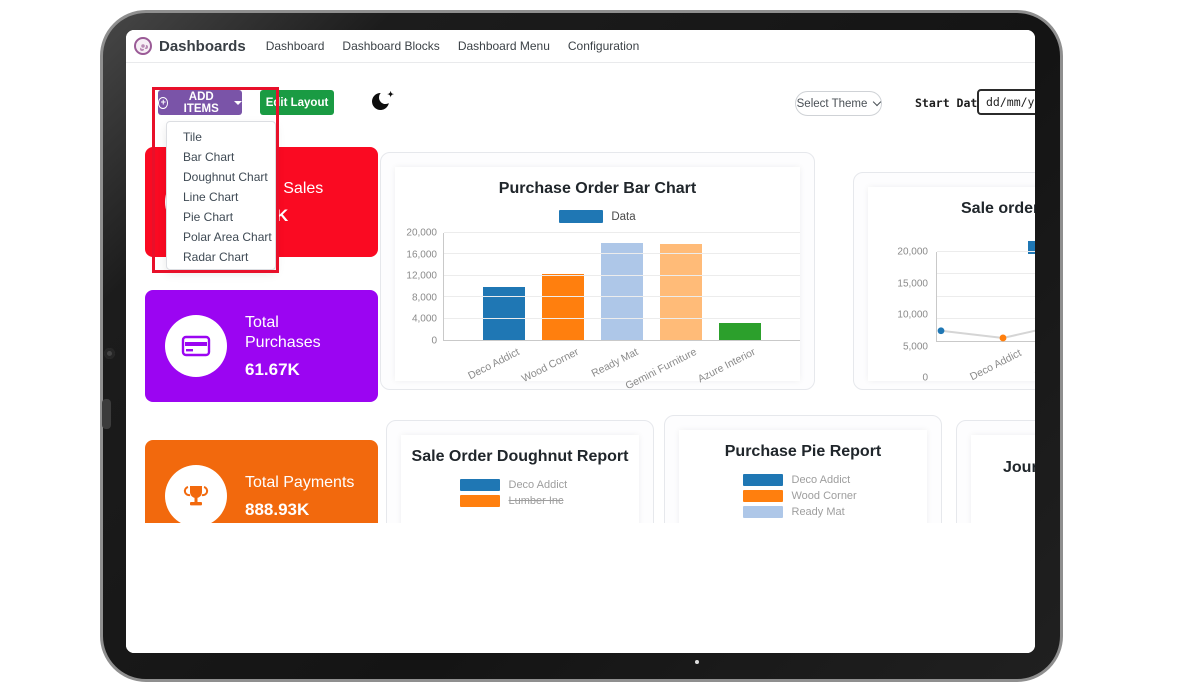 This screenshot has width=1200, height=697. I want to click on legend-item-wood-corner: Wood Corner, so click(803, 496).